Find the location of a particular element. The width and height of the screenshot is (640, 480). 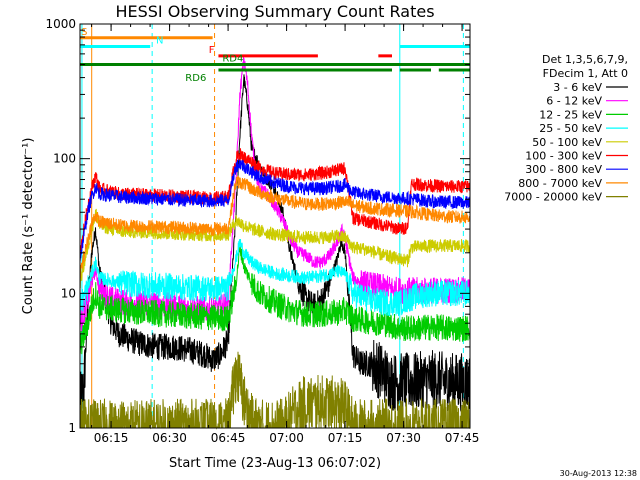

x-axis-label: Start Time (23-Aug-13 06:07:02) is located at coordinates (275, 463).